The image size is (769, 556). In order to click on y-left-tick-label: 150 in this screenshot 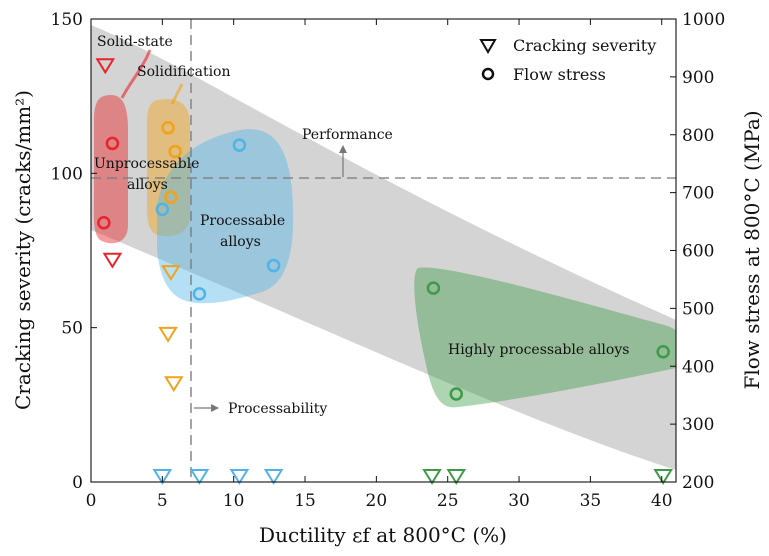, I will do `click(67, 20)`.